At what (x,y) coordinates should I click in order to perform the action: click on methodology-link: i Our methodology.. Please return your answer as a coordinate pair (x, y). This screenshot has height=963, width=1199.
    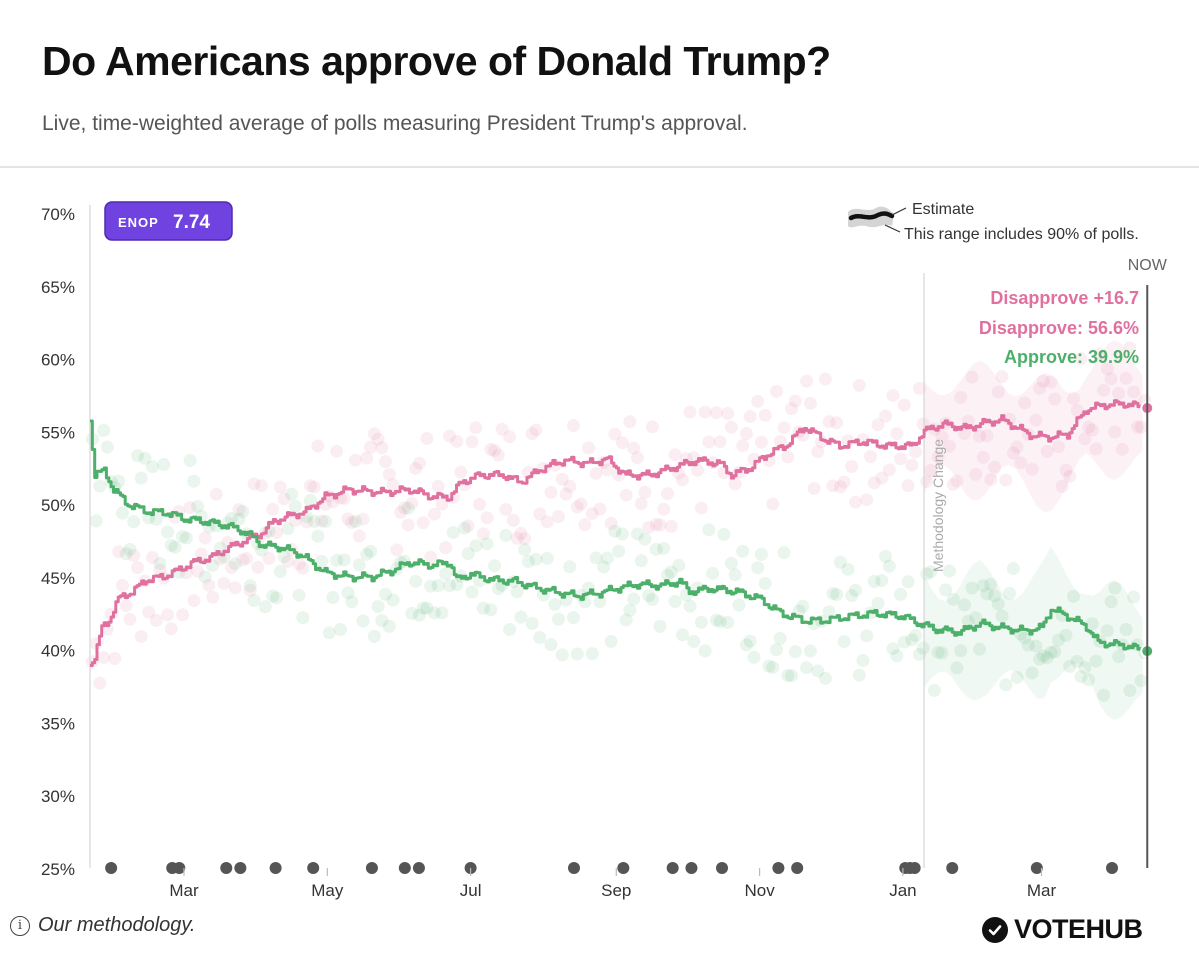
    Looking at the image, I should click on (103, 925).